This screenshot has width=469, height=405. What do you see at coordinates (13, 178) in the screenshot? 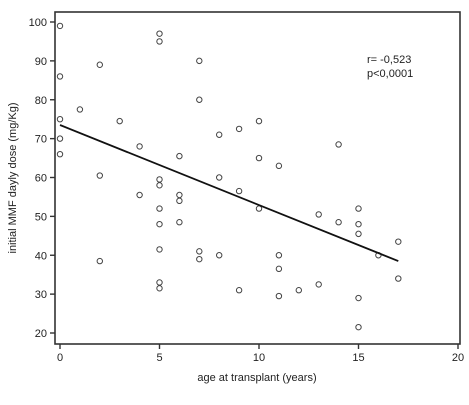
I see `y-axis-label: initial MMF dayly dose (mg/Kg)` at bounding box center [13, 178].